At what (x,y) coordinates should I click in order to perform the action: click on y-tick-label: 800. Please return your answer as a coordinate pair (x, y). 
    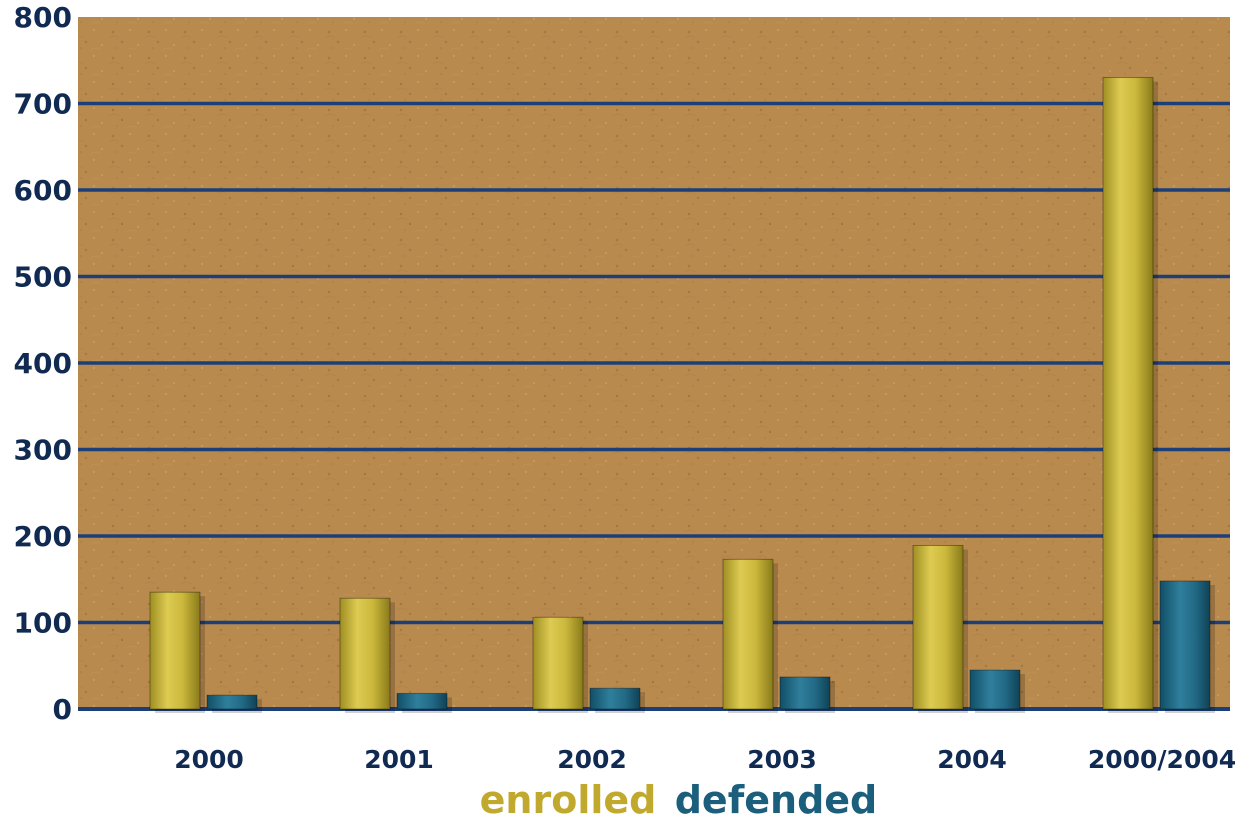
    Looking at the image, I should click on (43, 17).